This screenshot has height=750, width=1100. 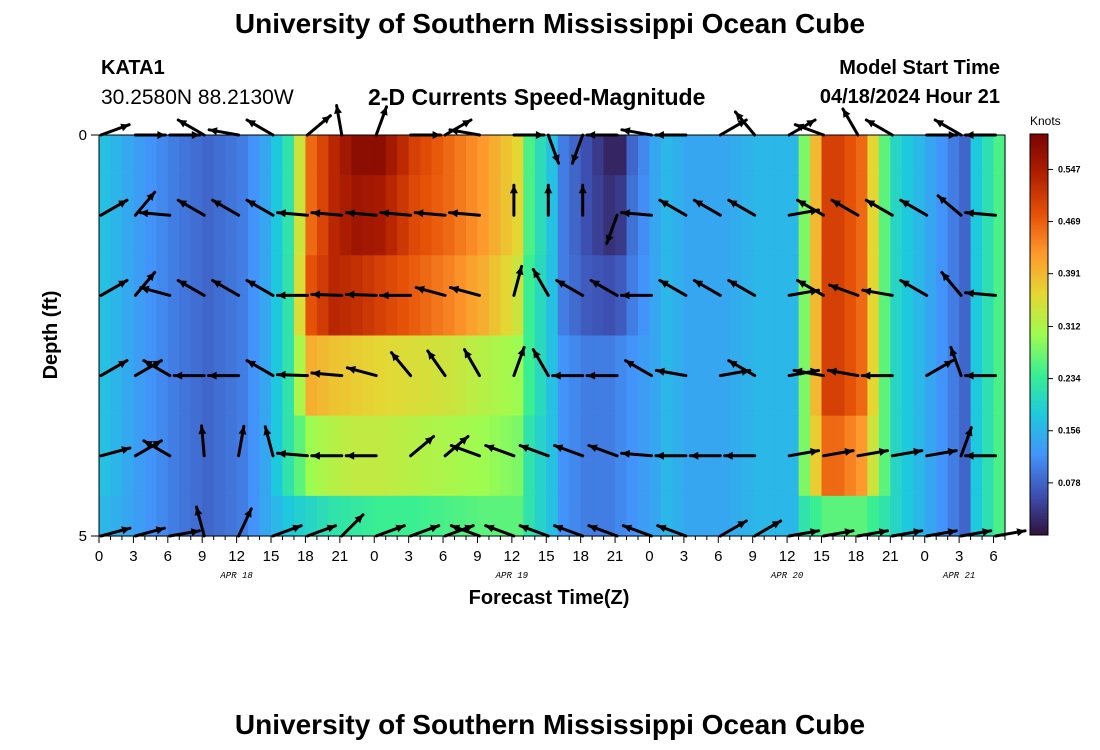 I want to click on x-tick-label: 0, so click(x=374, y=556).